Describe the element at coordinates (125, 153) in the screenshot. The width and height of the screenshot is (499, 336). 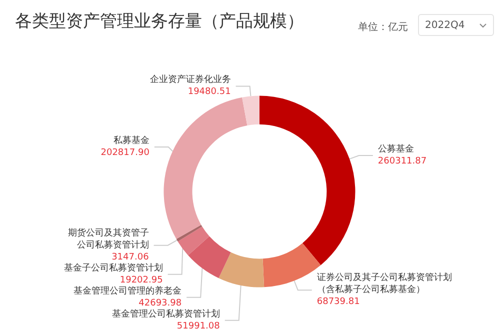
I see `data-label: 202817.90` at that location.